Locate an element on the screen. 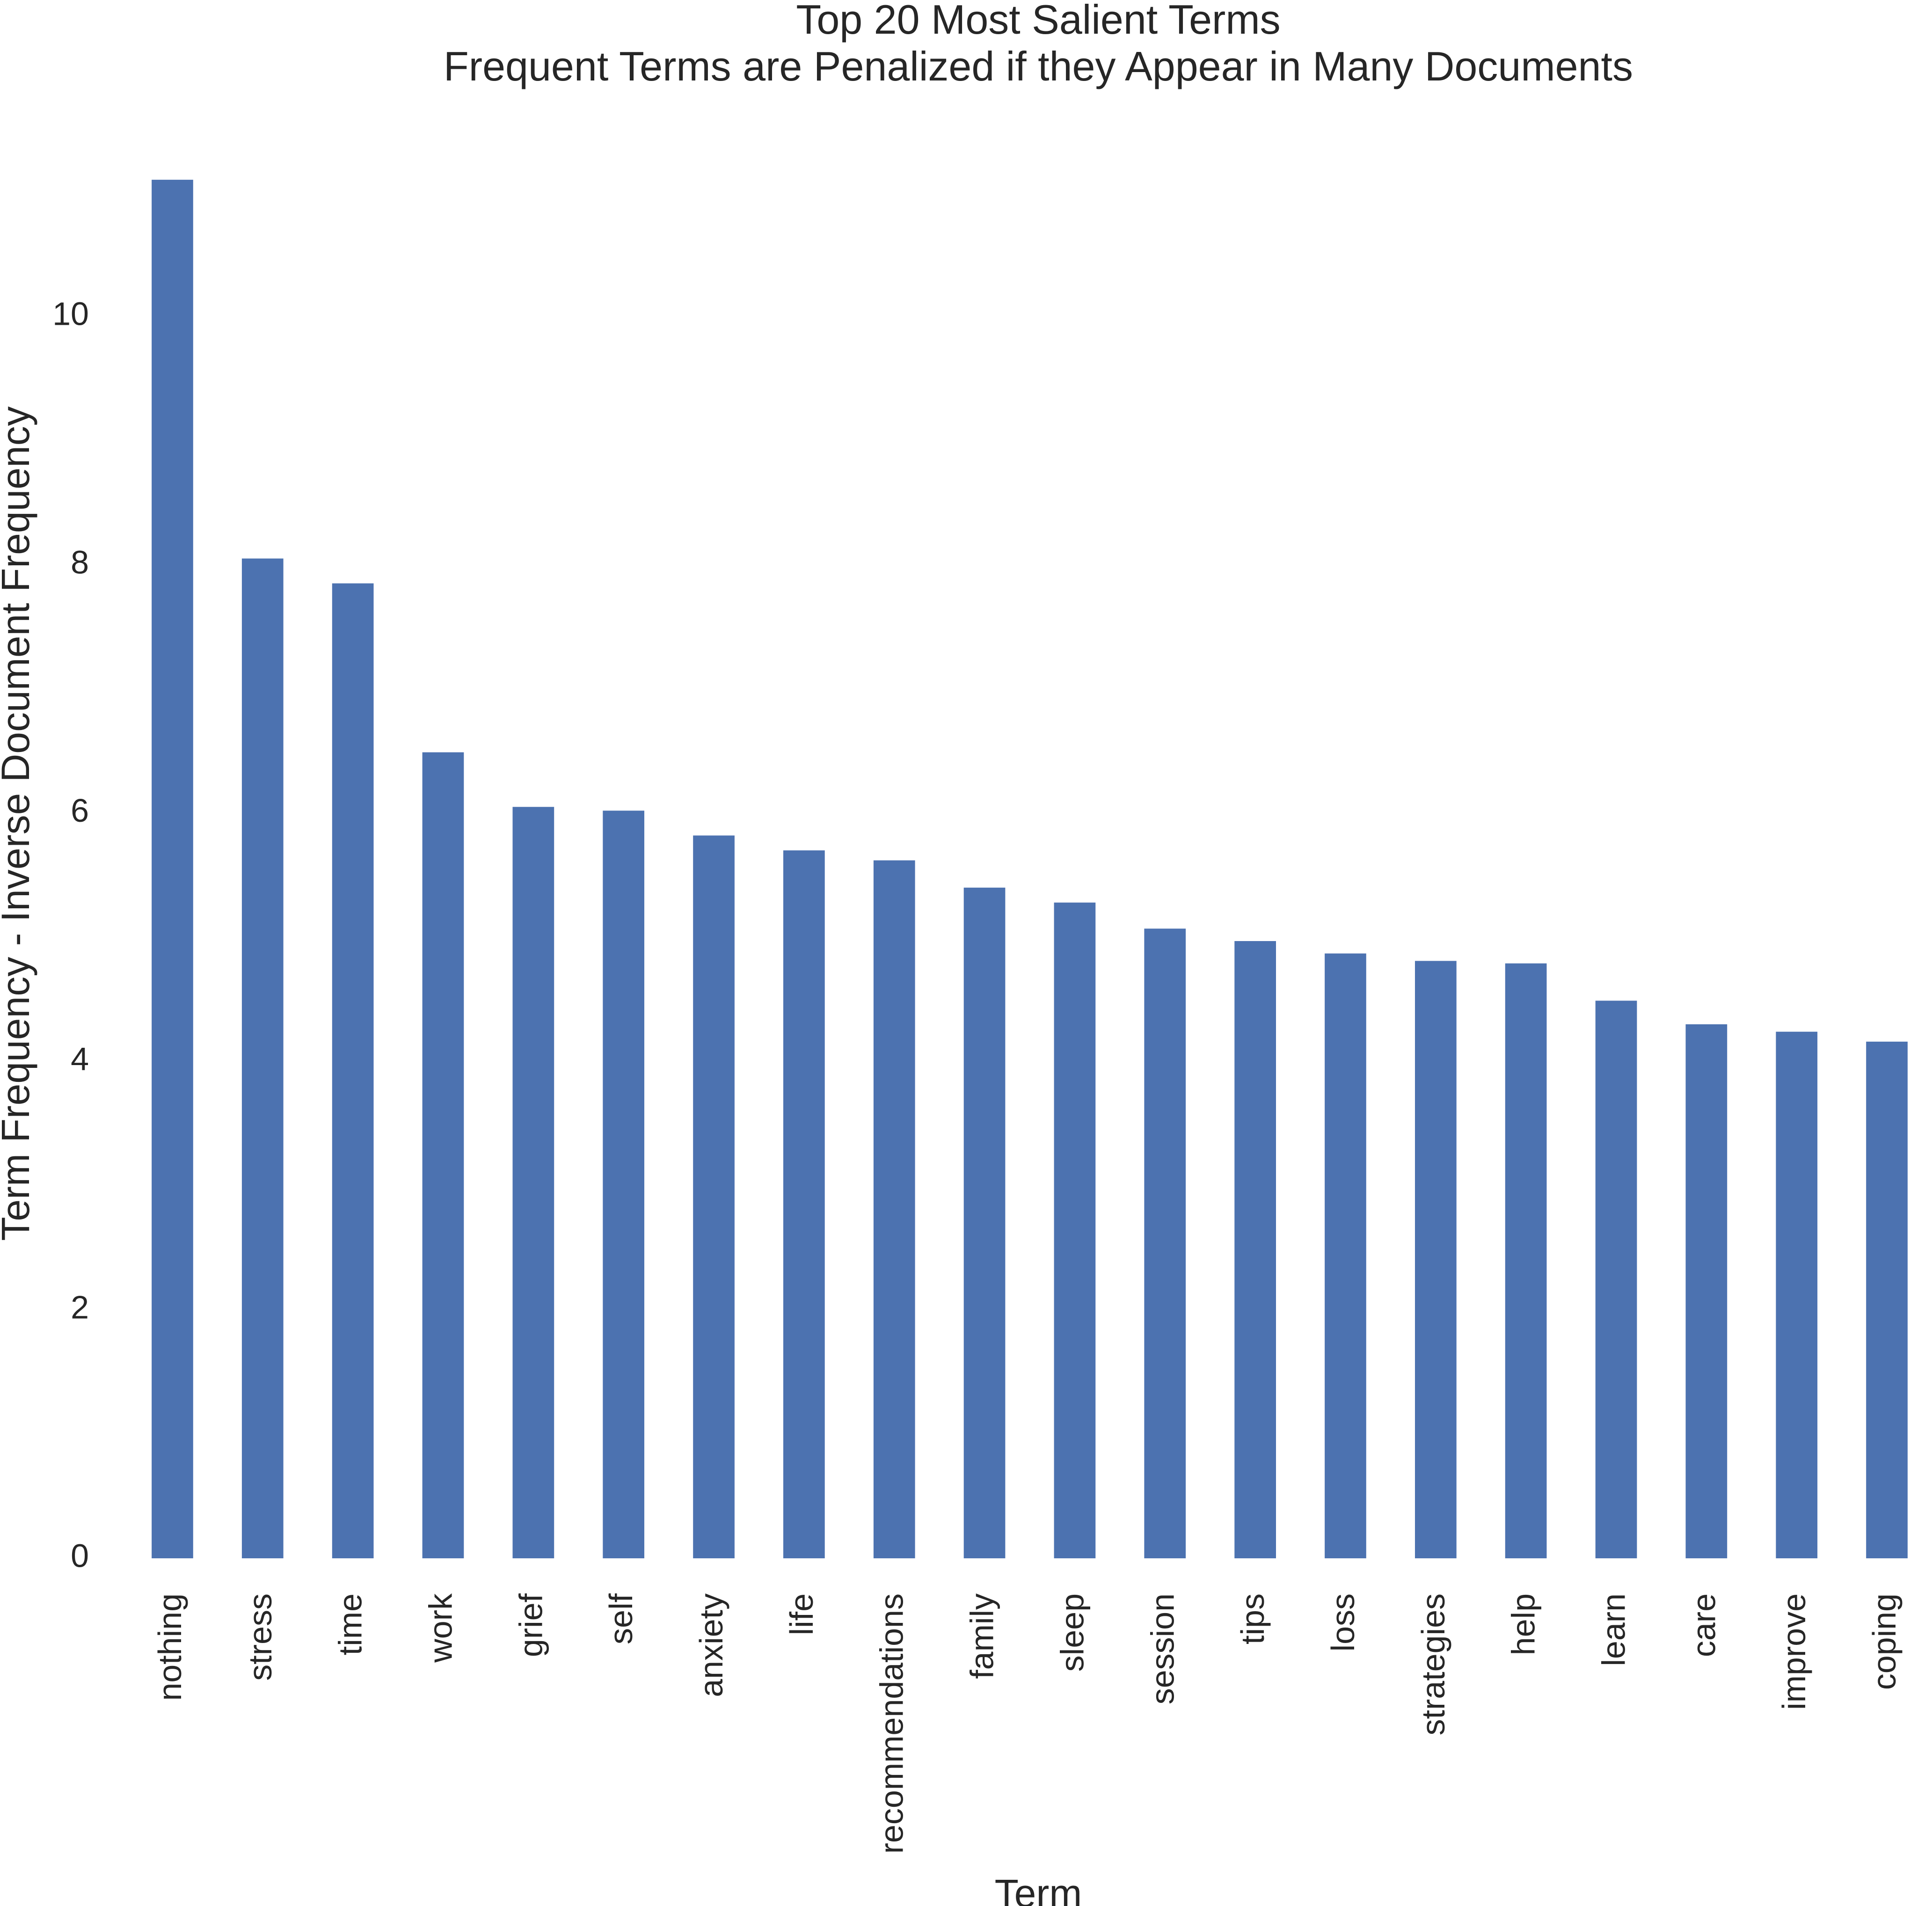 This screenshot has height=1906, width=1932. bar-session is located at coordinates (1165, 1243).